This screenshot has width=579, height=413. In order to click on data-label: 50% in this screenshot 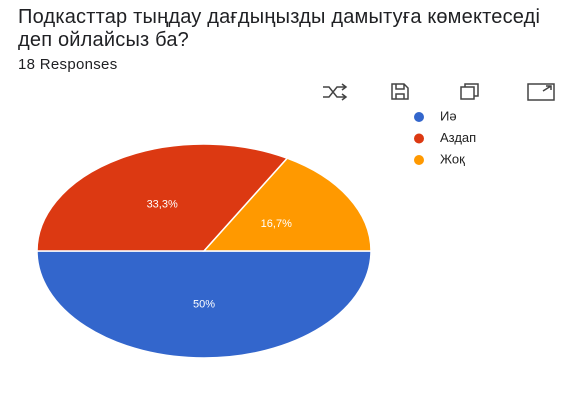, I will do `click(204, 304)`.